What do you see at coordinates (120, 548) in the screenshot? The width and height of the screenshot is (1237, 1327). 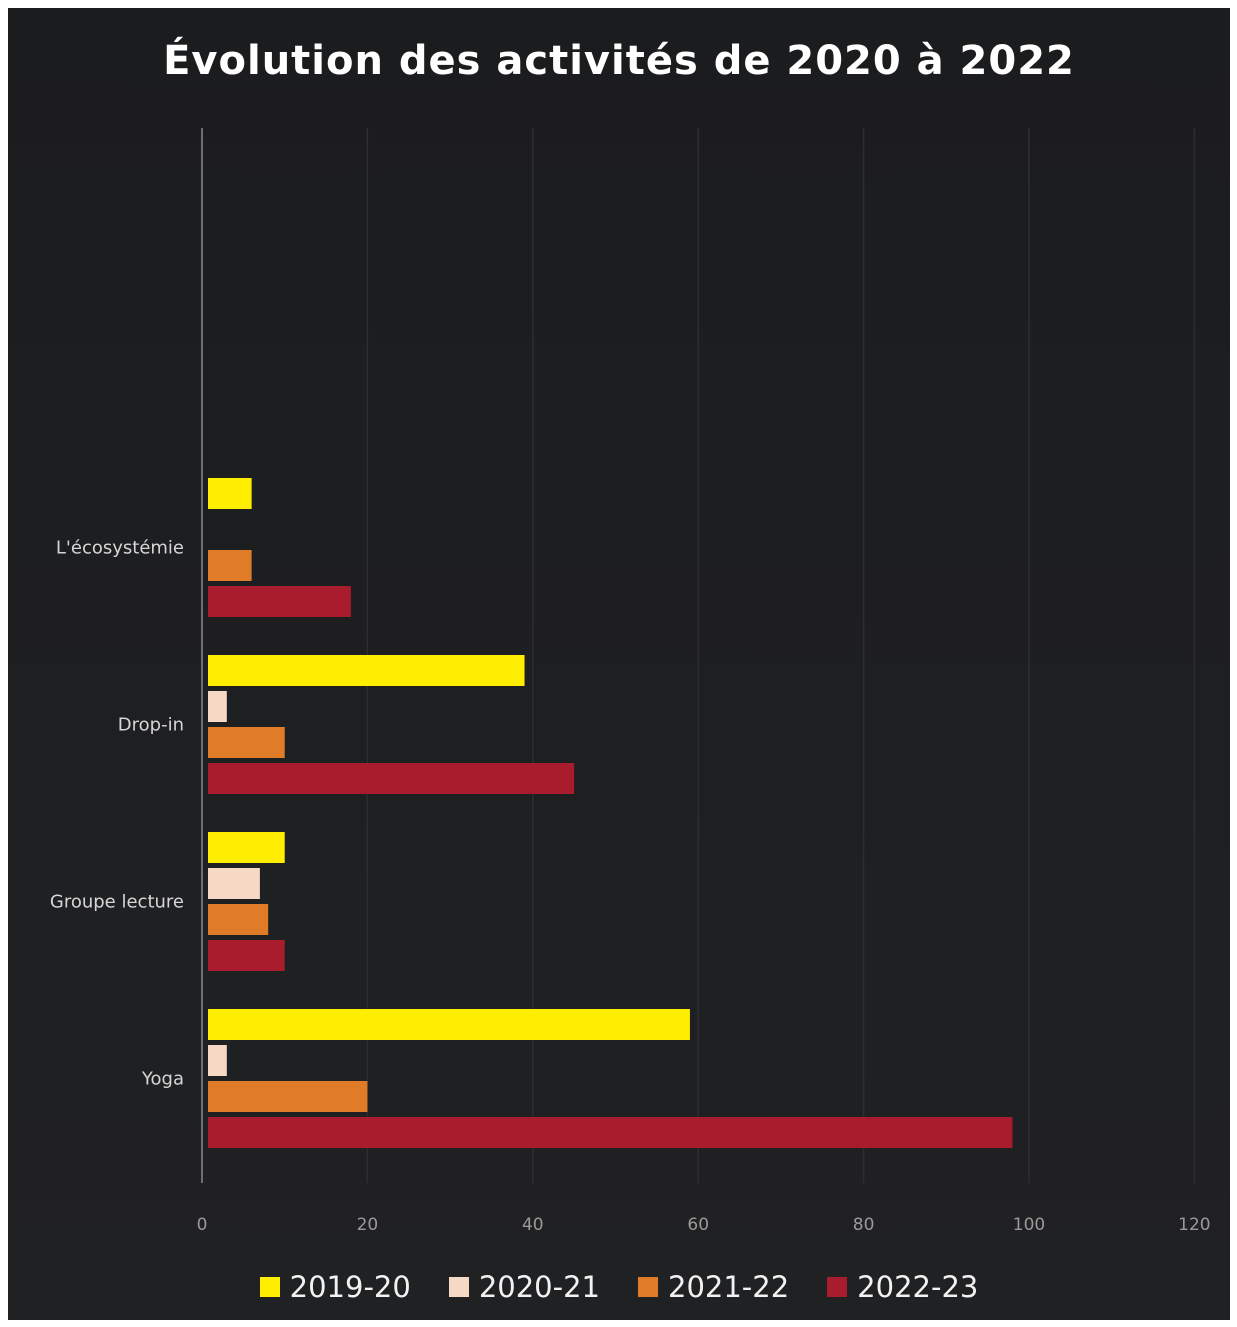 I see `category-label: L'écosystémie` at bounding box center [120, 548].